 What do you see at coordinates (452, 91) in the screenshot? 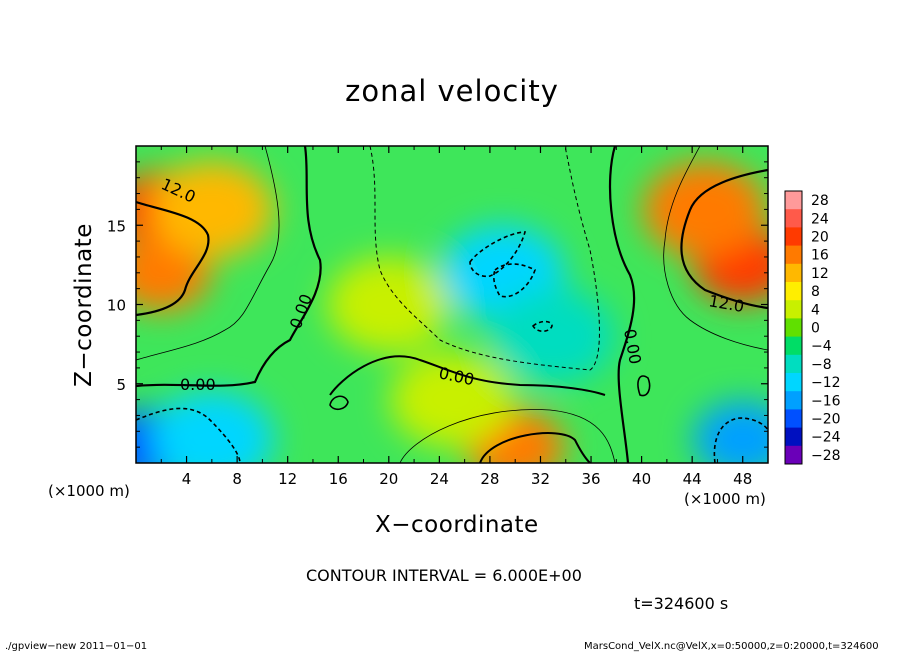
I see `chart-title: zonal velocity` at bounding box center [452, 91].